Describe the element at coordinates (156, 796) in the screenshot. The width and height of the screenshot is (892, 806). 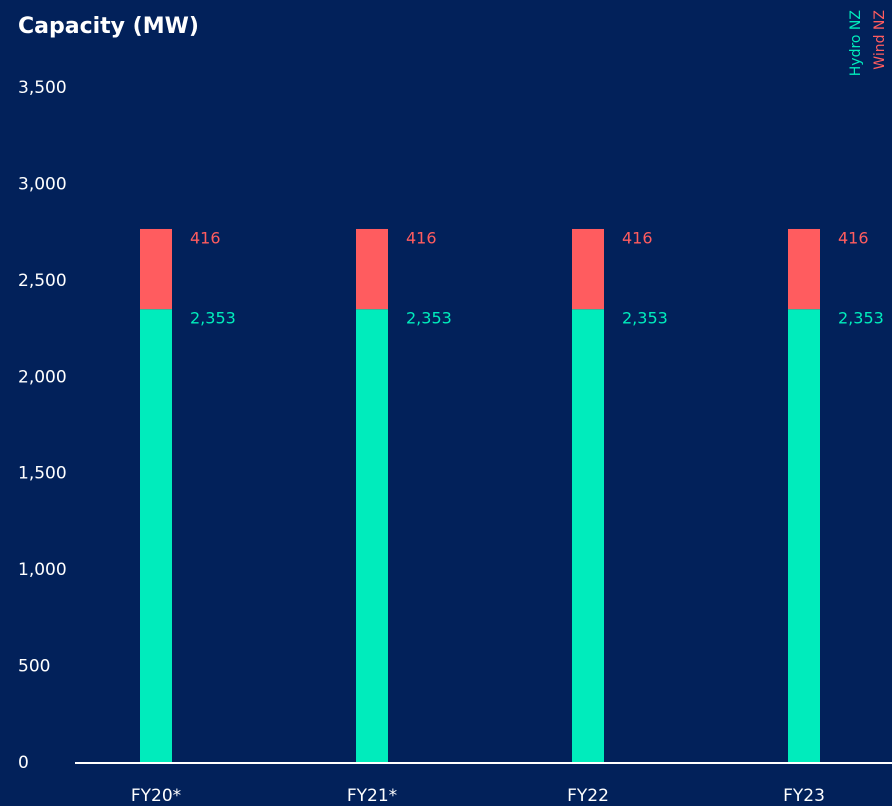
I see `x-tick-label: FY20*` at that location.